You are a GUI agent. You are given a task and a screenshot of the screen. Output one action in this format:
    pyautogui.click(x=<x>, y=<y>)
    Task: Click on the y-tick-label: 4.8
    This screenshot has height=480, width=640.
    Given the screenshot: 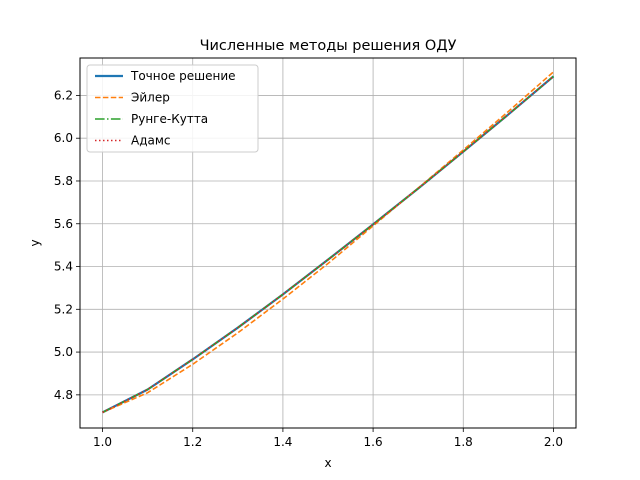 What is the action you would take?
    pyautogui.click(x=63, y=395)
    